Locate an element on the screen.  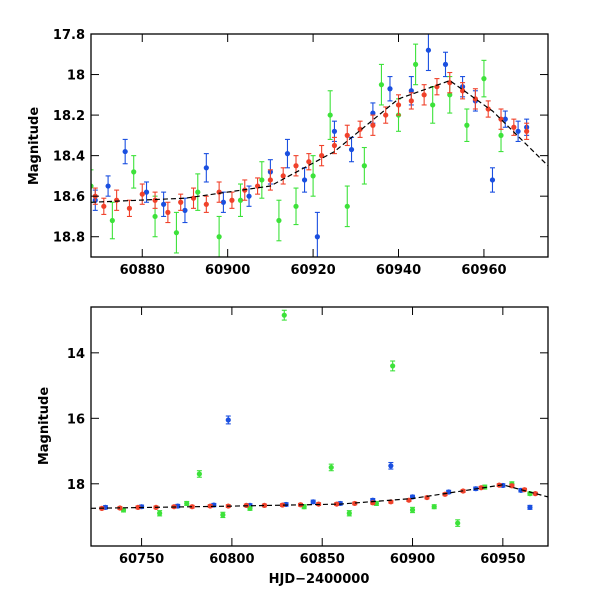
top-y-axis-label: Magnitude is located at coordinates (34, 146).